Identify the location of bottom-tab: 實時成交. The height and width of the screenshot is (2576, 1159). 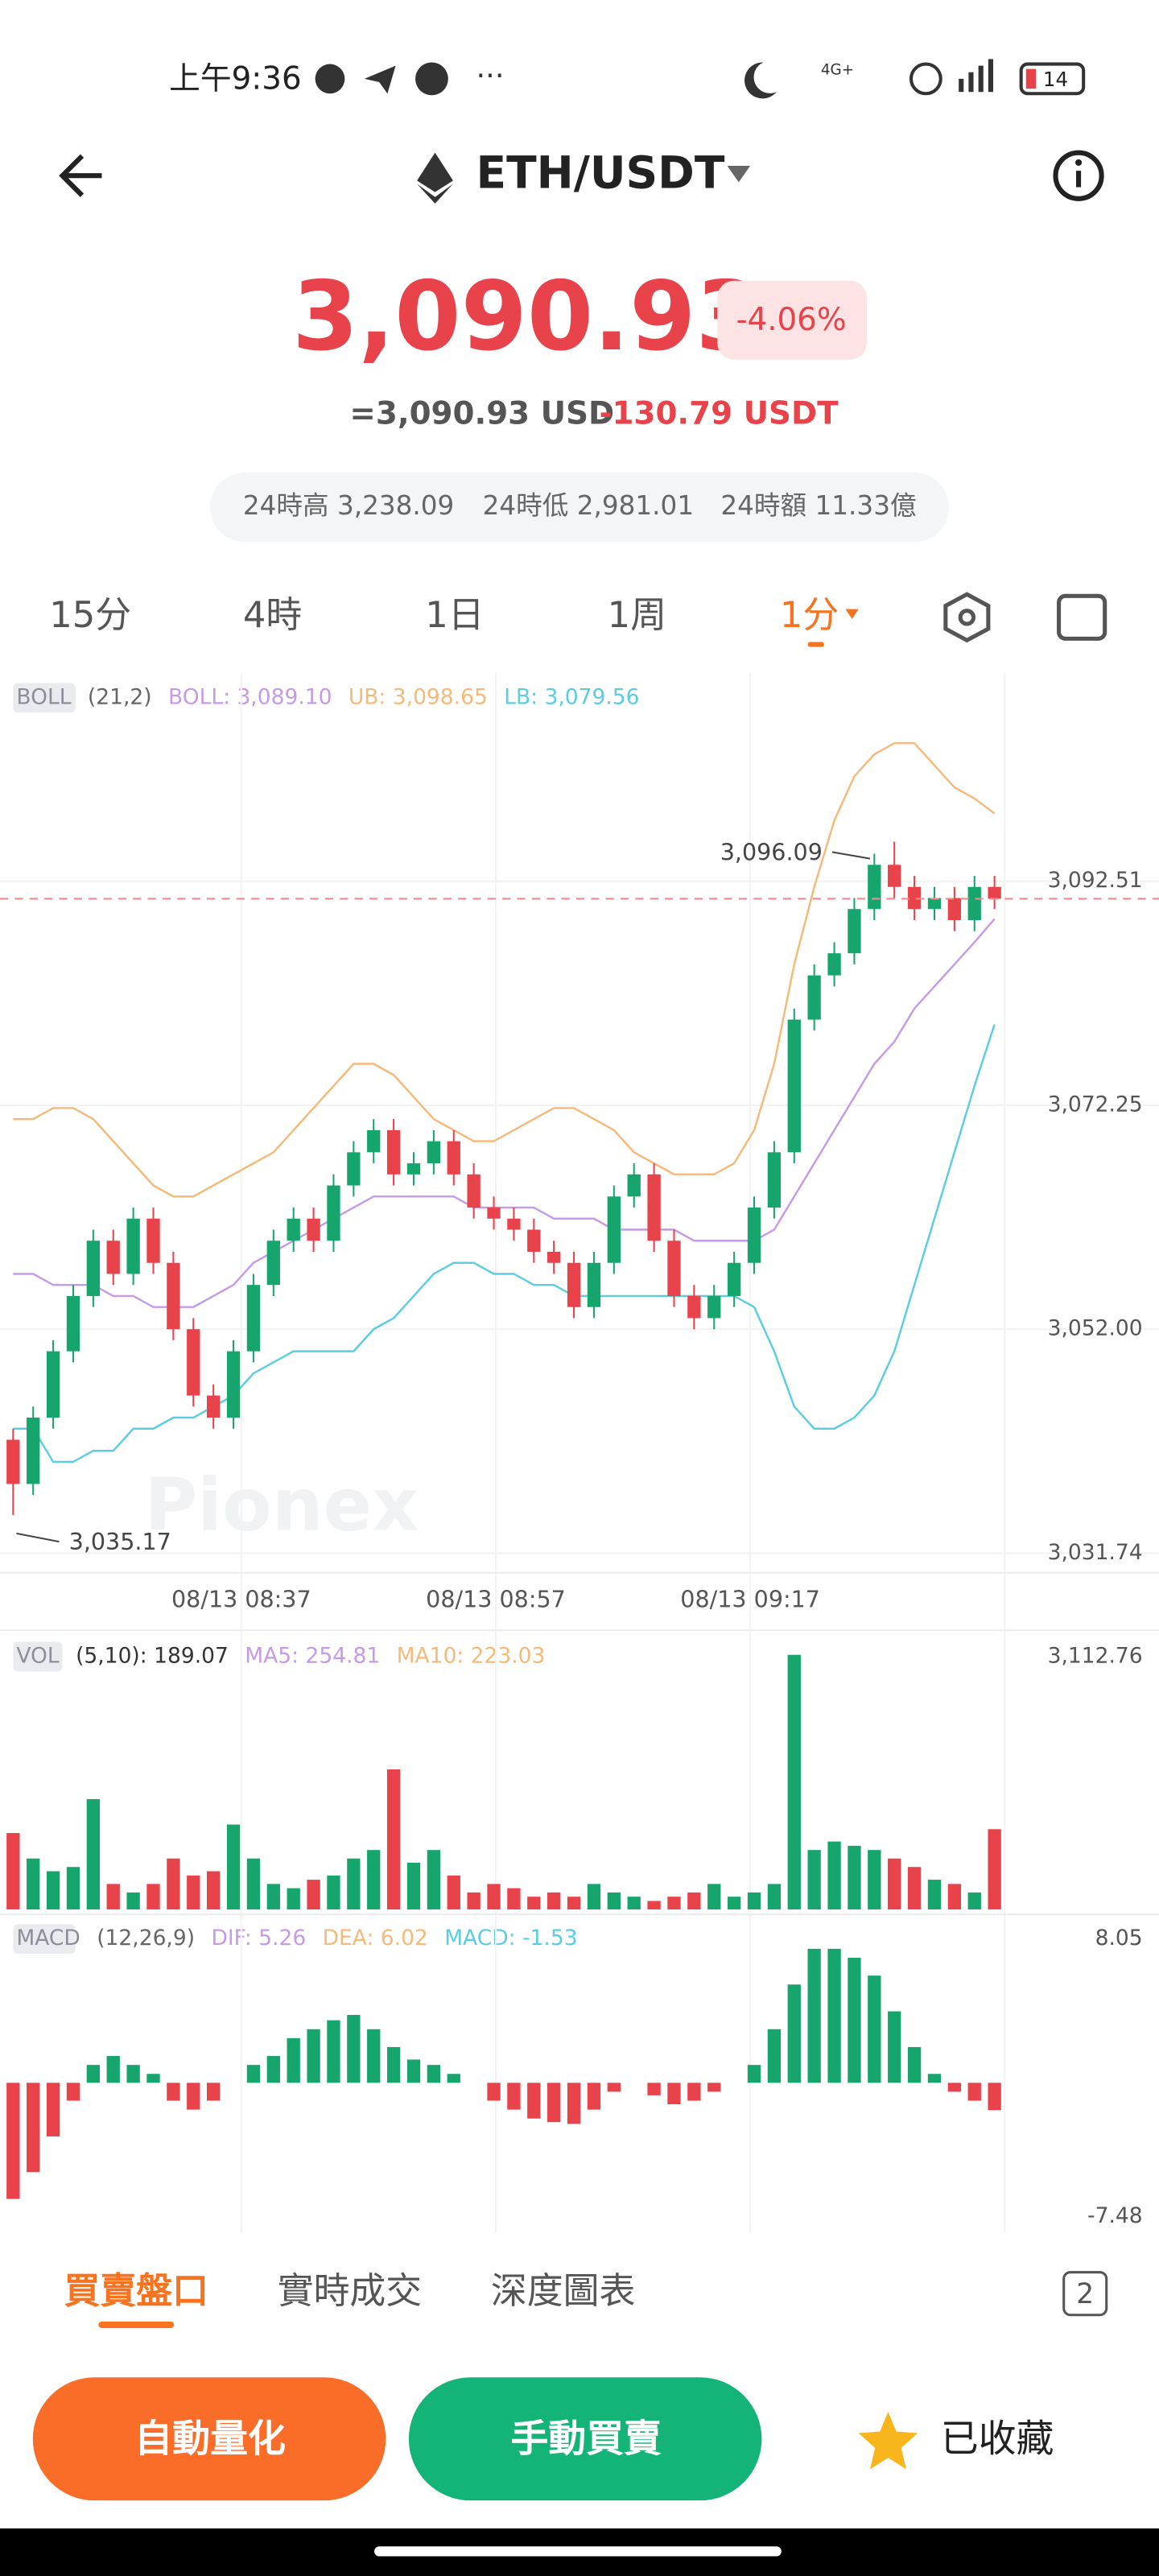
(350, 2290).